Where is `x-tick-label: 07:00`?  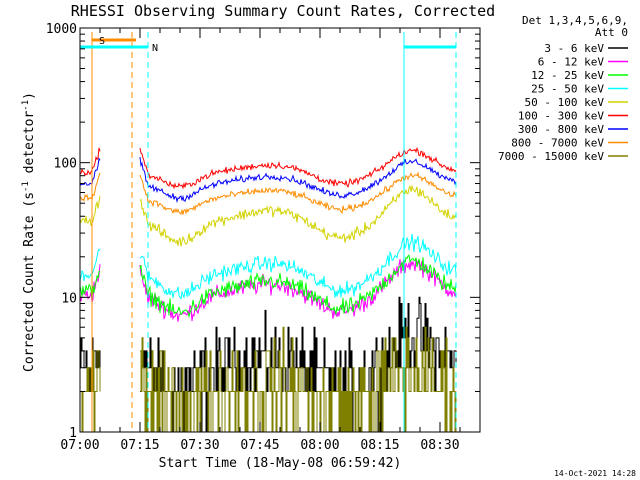
x-tick-label: 07:00 is located at coordinates (79, 445).